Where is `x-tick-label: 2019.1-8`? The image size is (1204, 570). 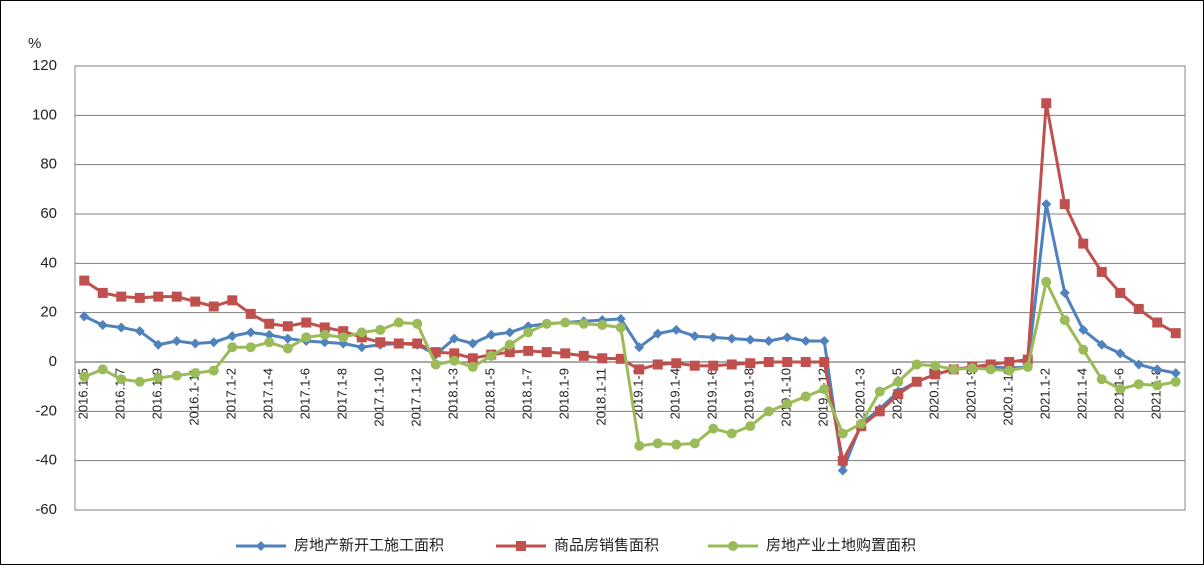
x-tick-label: 2019.1-8 is located at coordinates (749, 393).